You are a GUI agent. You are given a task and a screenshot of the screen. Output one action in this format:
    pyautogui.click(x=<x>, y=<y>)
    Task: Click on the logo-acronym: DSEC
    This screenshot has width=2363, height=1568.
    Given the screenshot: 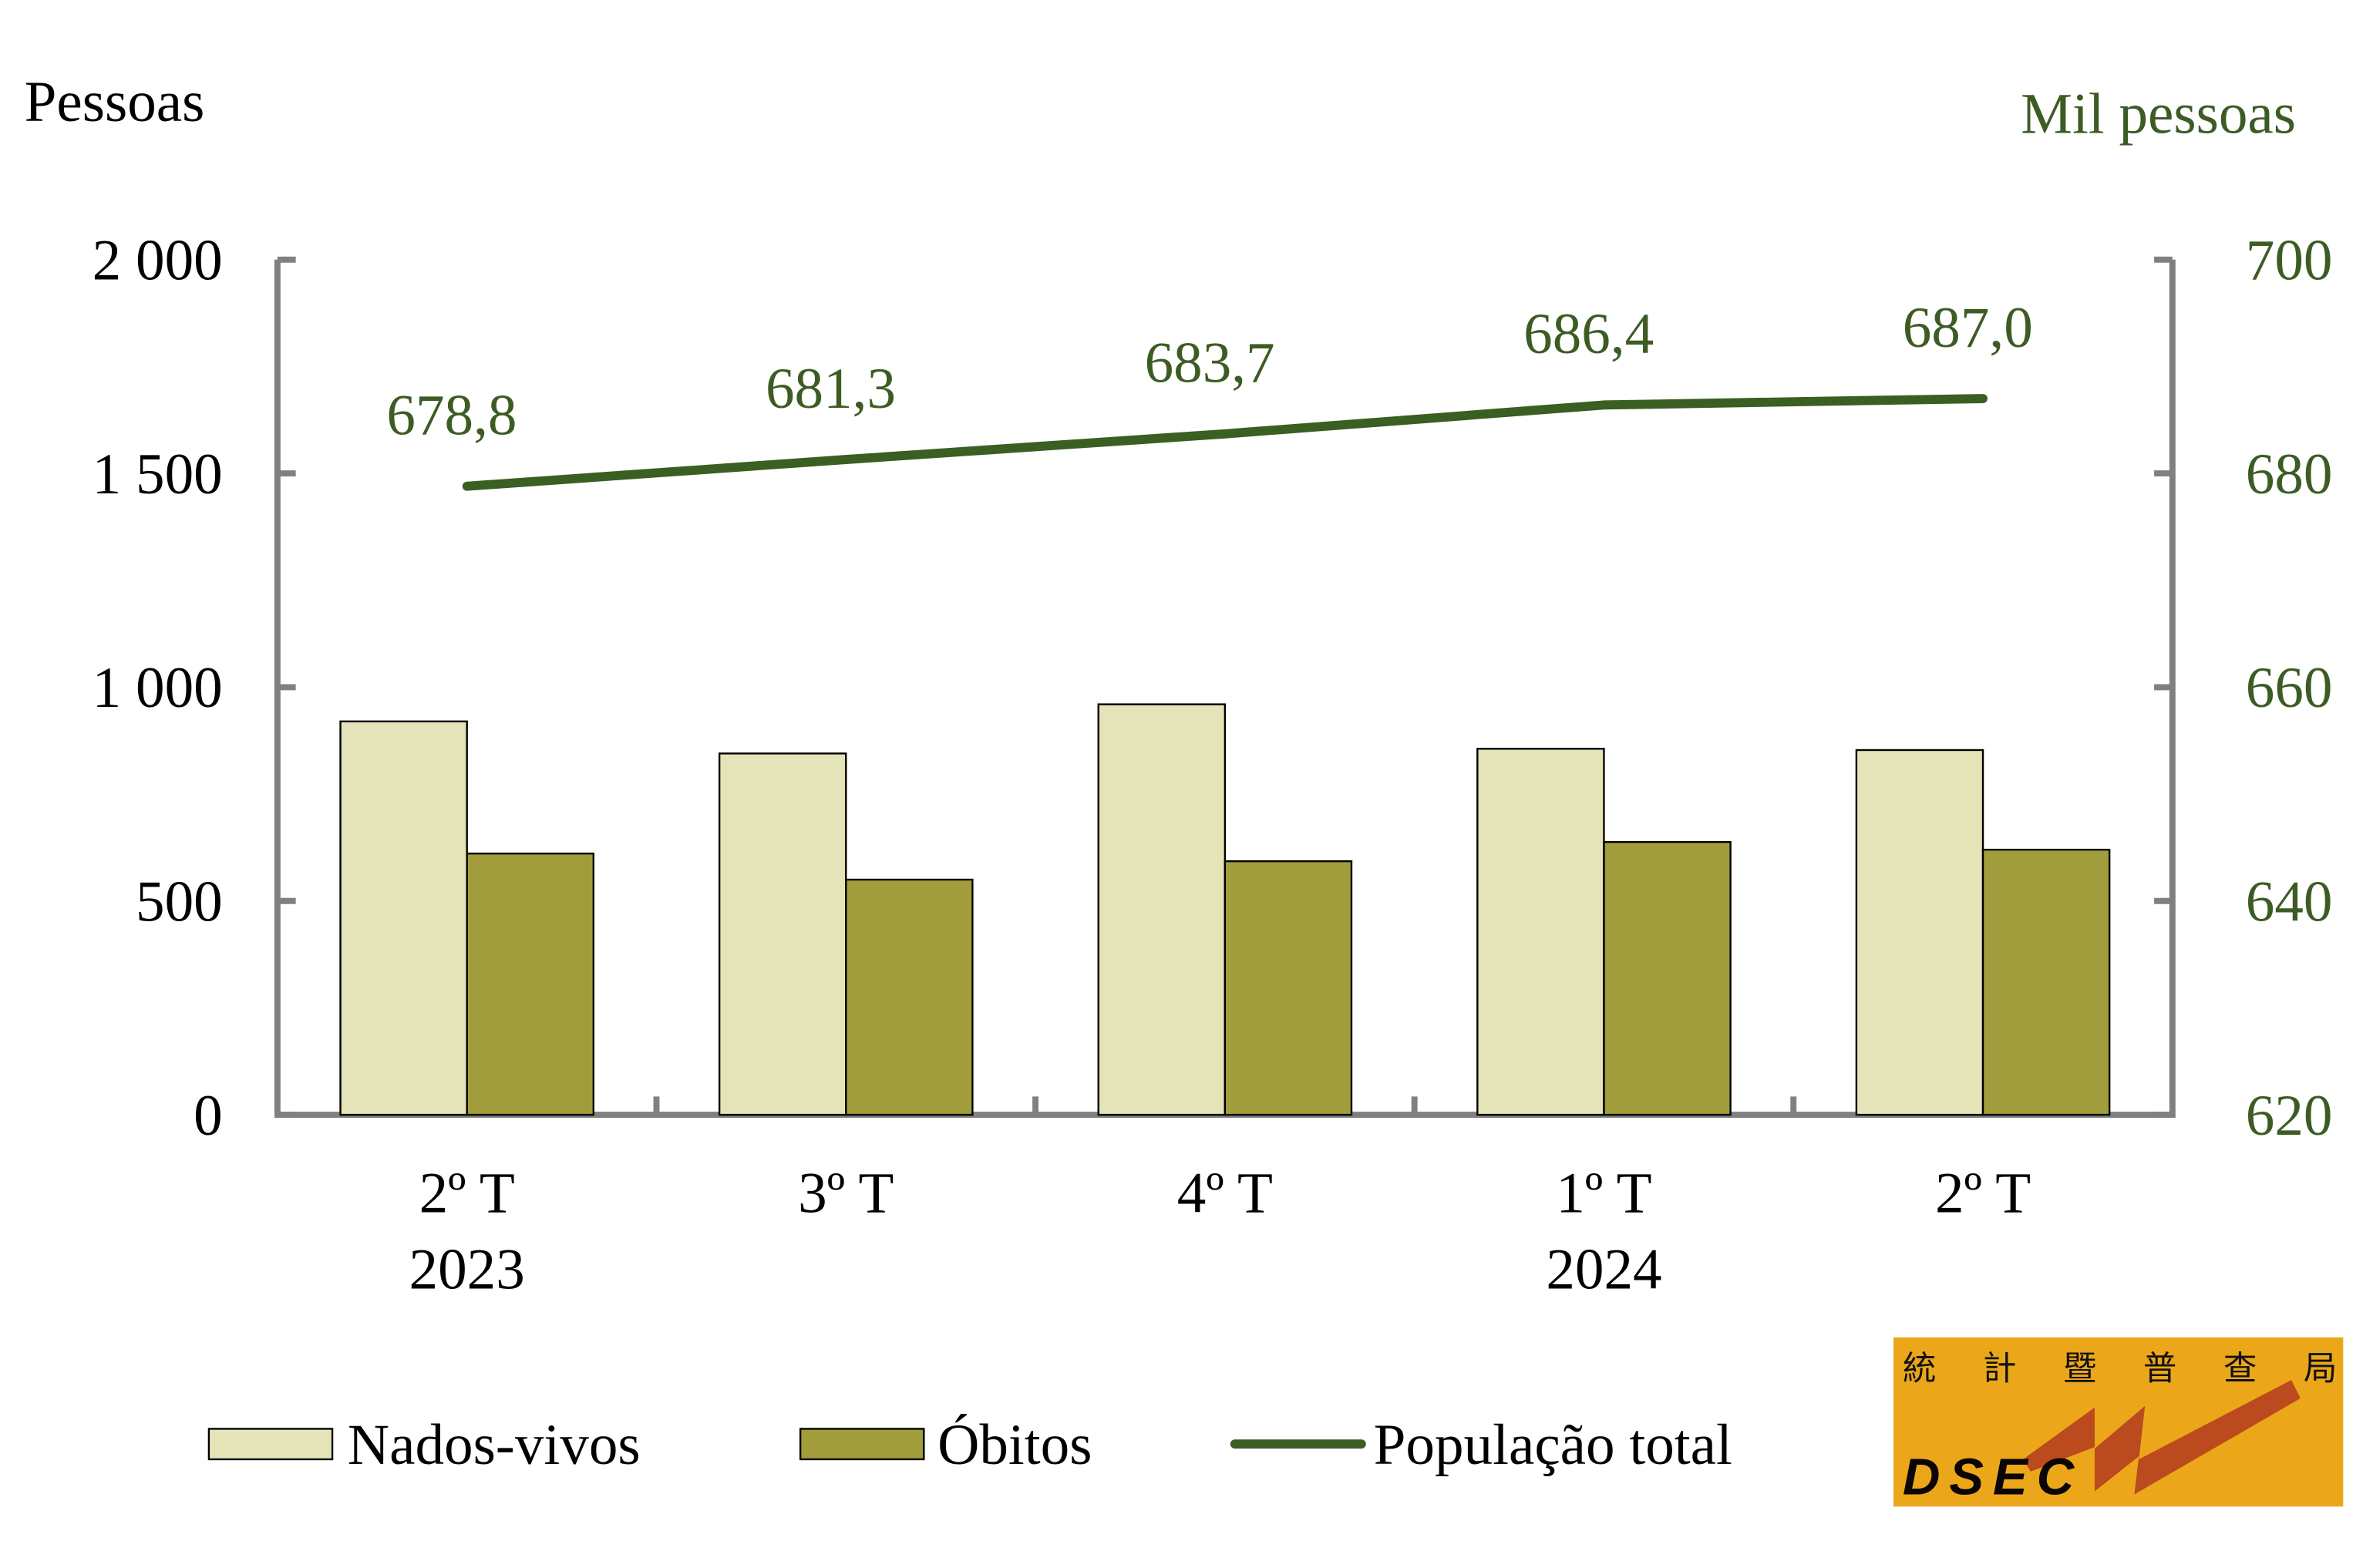 What is the action you would take?
    pyautogui.click(x=1993, y=1477)
    